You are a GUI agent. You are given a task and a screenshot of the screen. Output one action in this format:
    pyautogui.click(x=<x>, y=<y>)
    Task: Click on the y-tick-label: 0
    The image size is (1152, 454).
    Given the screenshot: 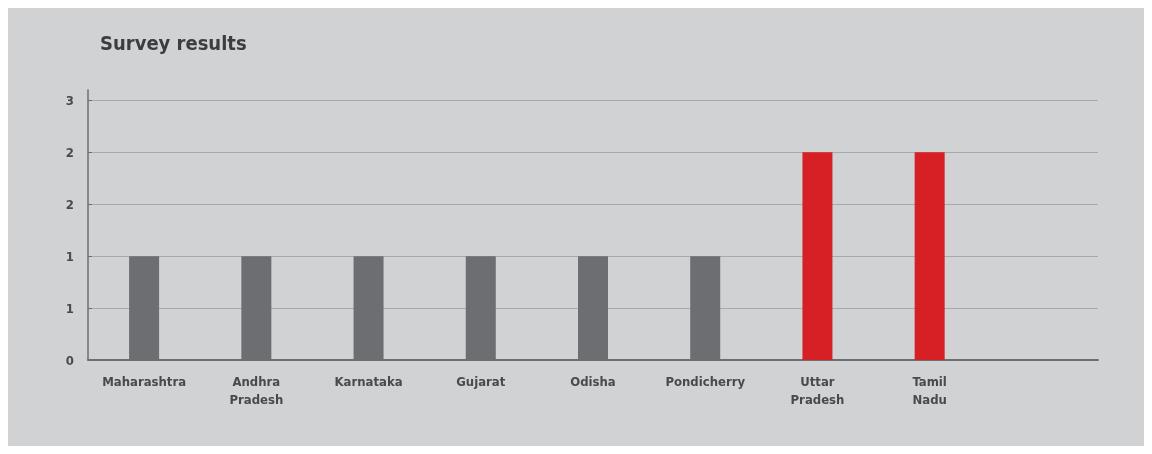 What is the action you would take?
    pyautogui.click(x=69, y=360)
    